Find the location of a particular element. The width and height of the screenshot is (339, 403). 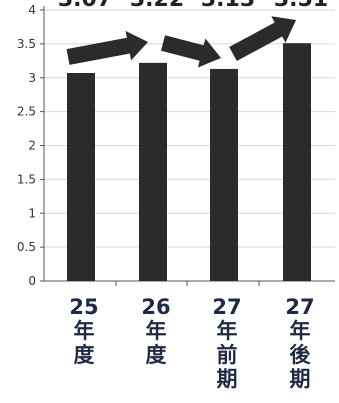

x-category-label: 25 is located at coordinates (83, 307).